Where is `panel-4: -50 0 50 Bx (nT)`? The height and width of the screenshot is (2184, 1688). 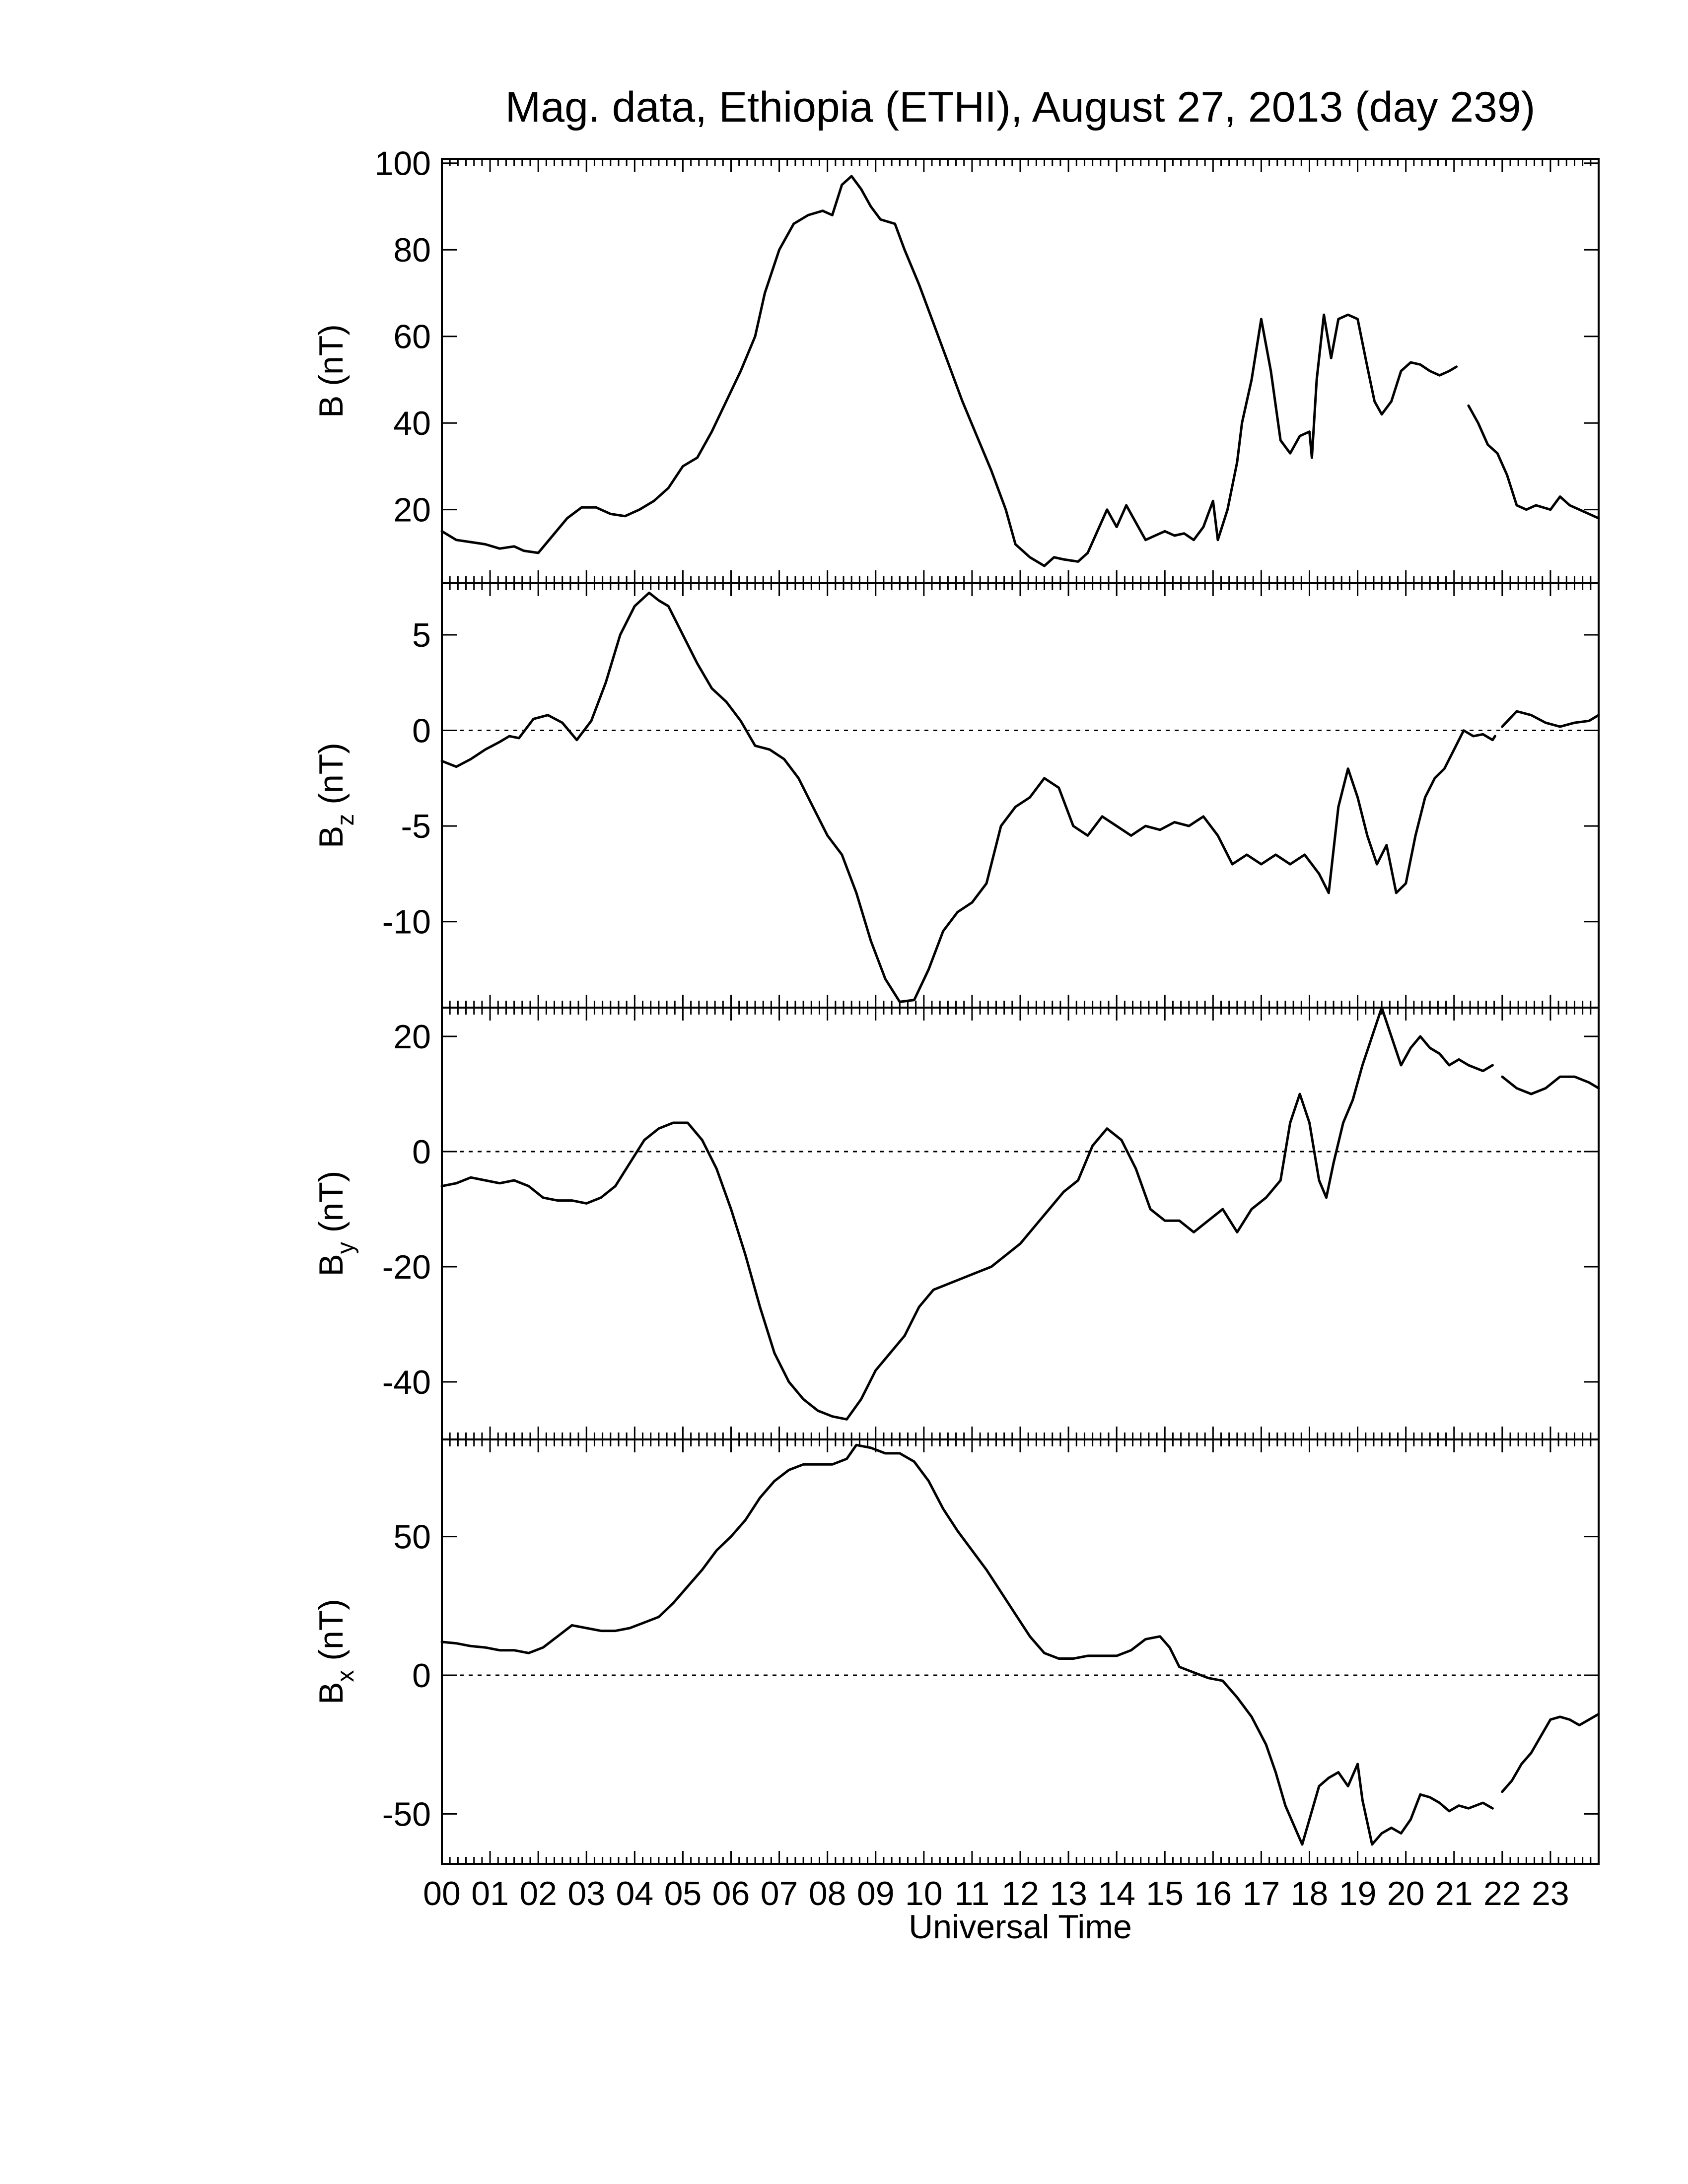
panel-4: -50 0 50 Bx (nT) is located at coordinates (956, 1651).